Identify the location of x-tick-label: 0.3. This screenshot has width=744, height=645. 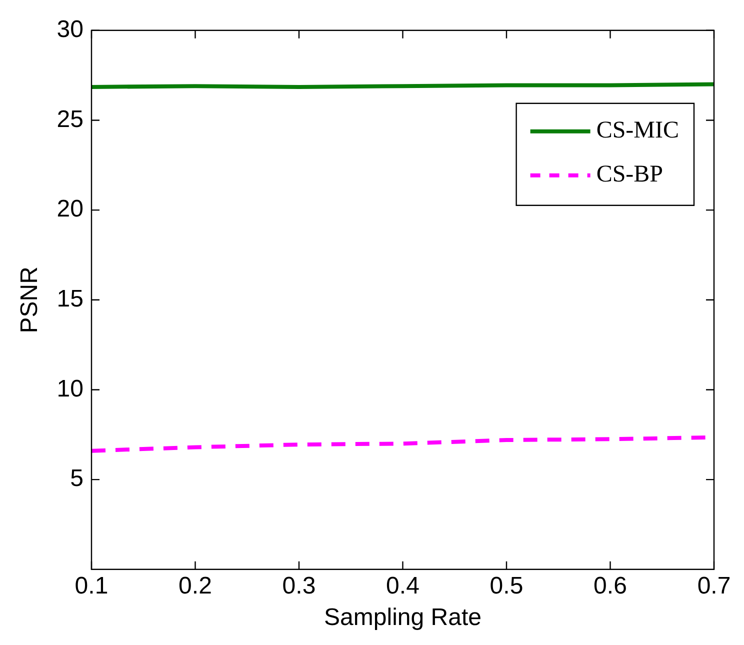
(299, 586).